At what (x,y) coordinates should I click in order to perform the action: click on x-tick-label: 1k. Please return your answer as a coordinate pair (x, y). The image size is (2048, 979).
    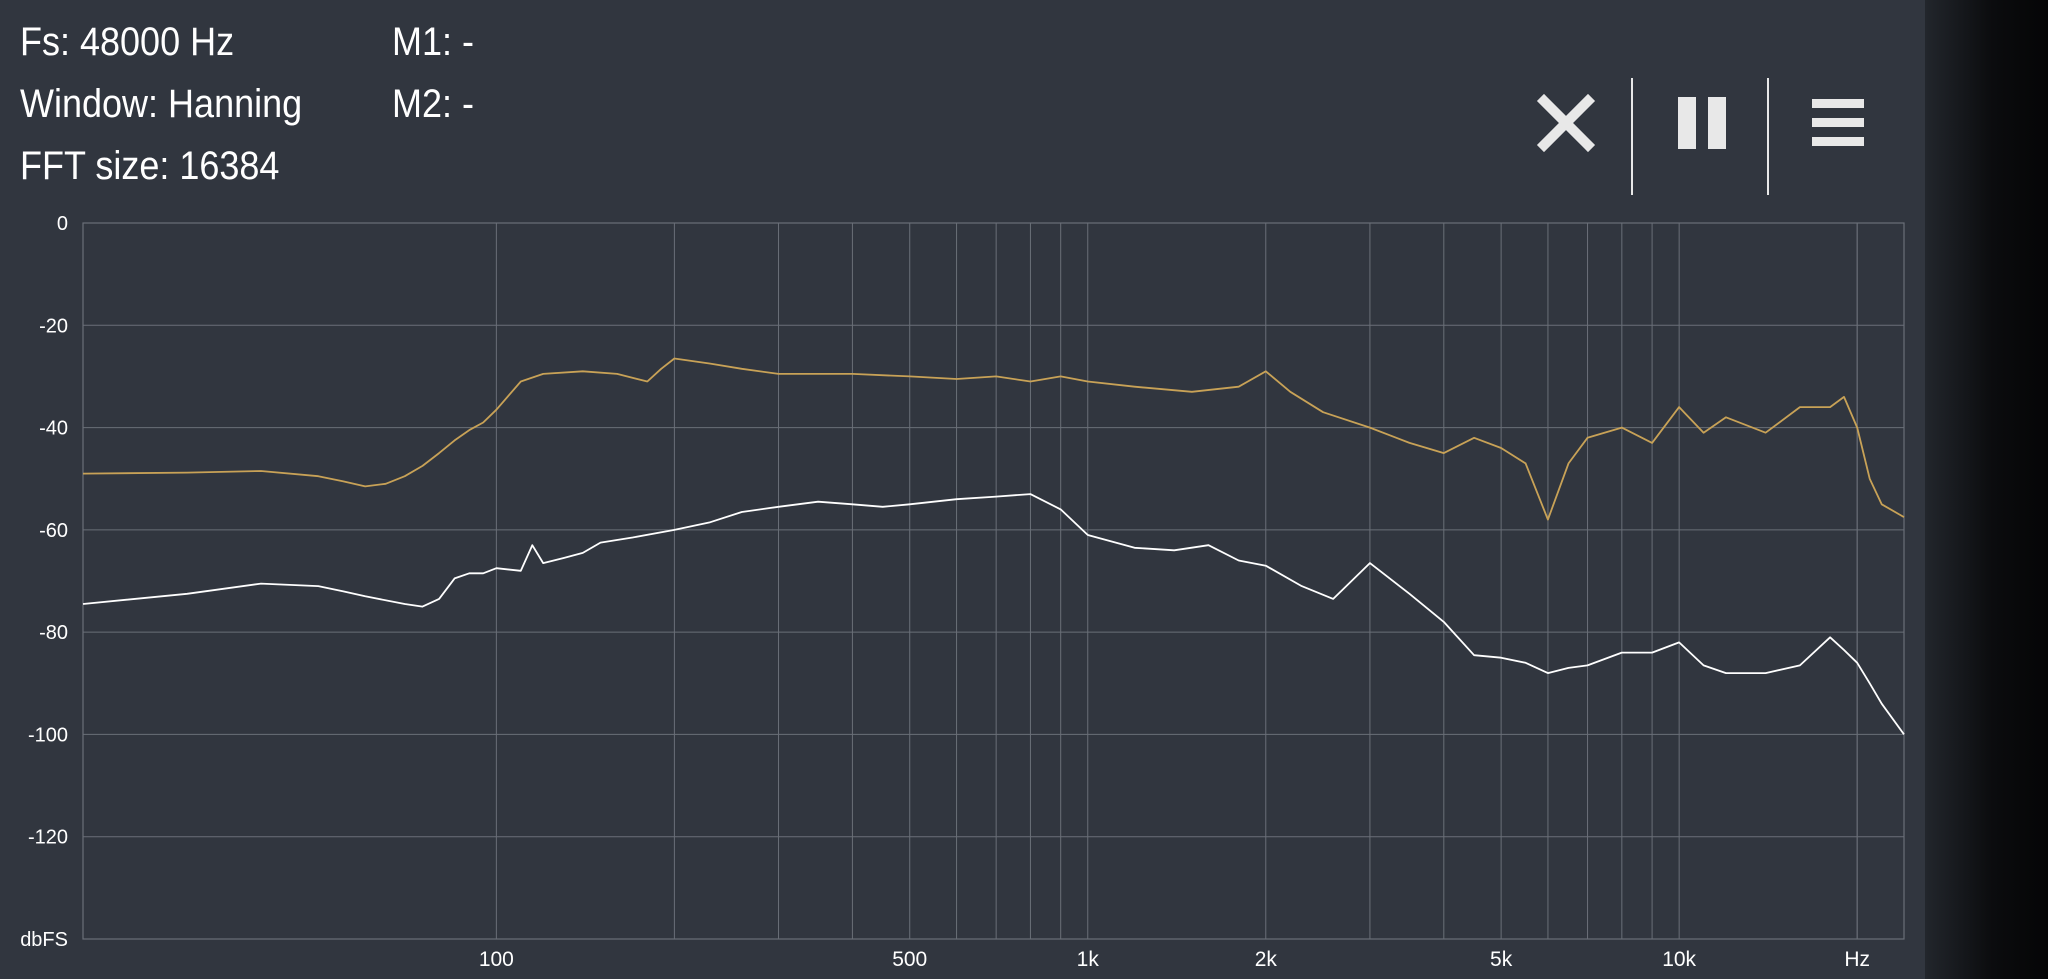
    Looking at the image, I should click on (1088, 959).